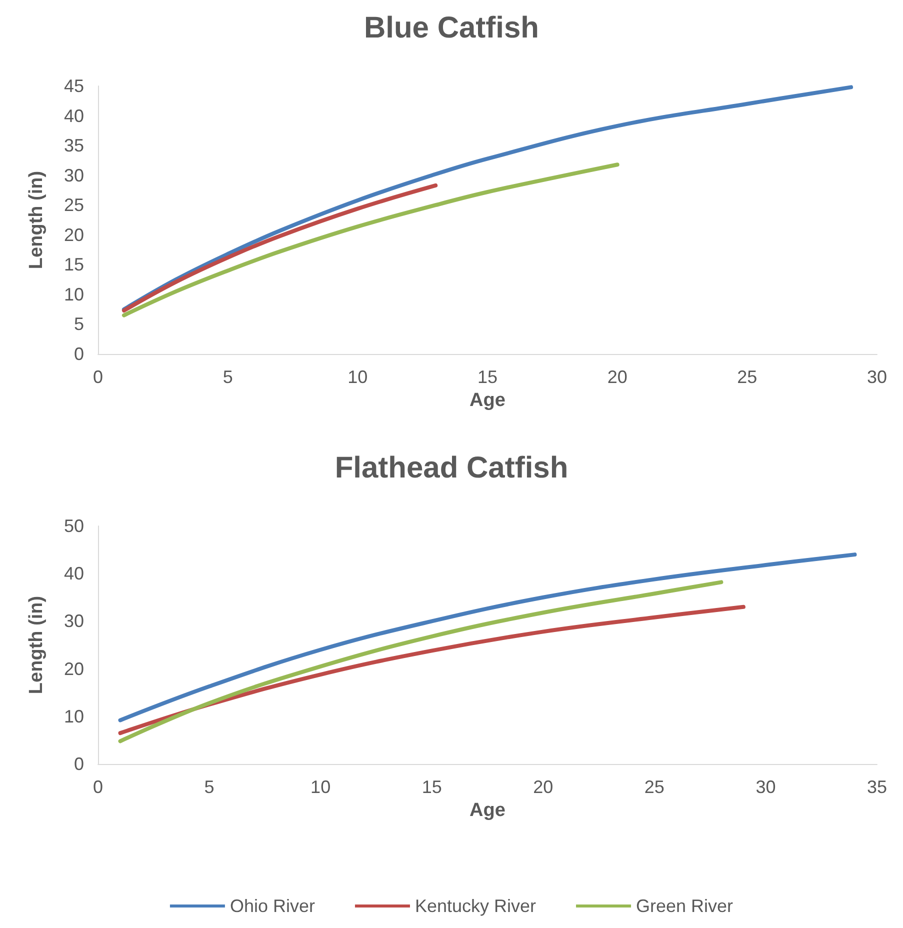 The width and height of the screenshot is (903, 928). I want to click on legend-label: Green River, so click(685, 906).